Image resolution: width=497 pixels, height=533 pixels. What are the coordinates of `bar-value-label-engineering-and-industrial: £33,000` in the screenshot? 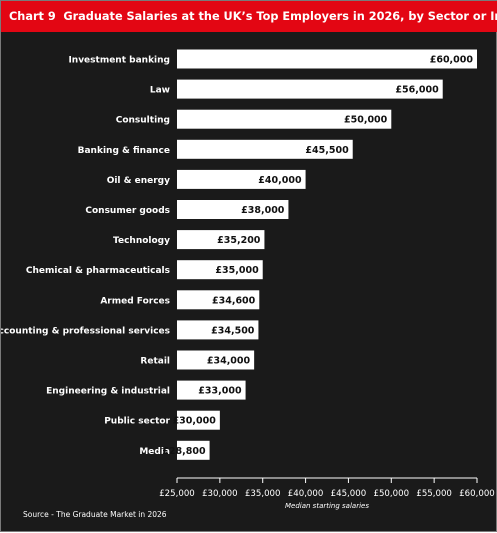 It's located at (220, 391).